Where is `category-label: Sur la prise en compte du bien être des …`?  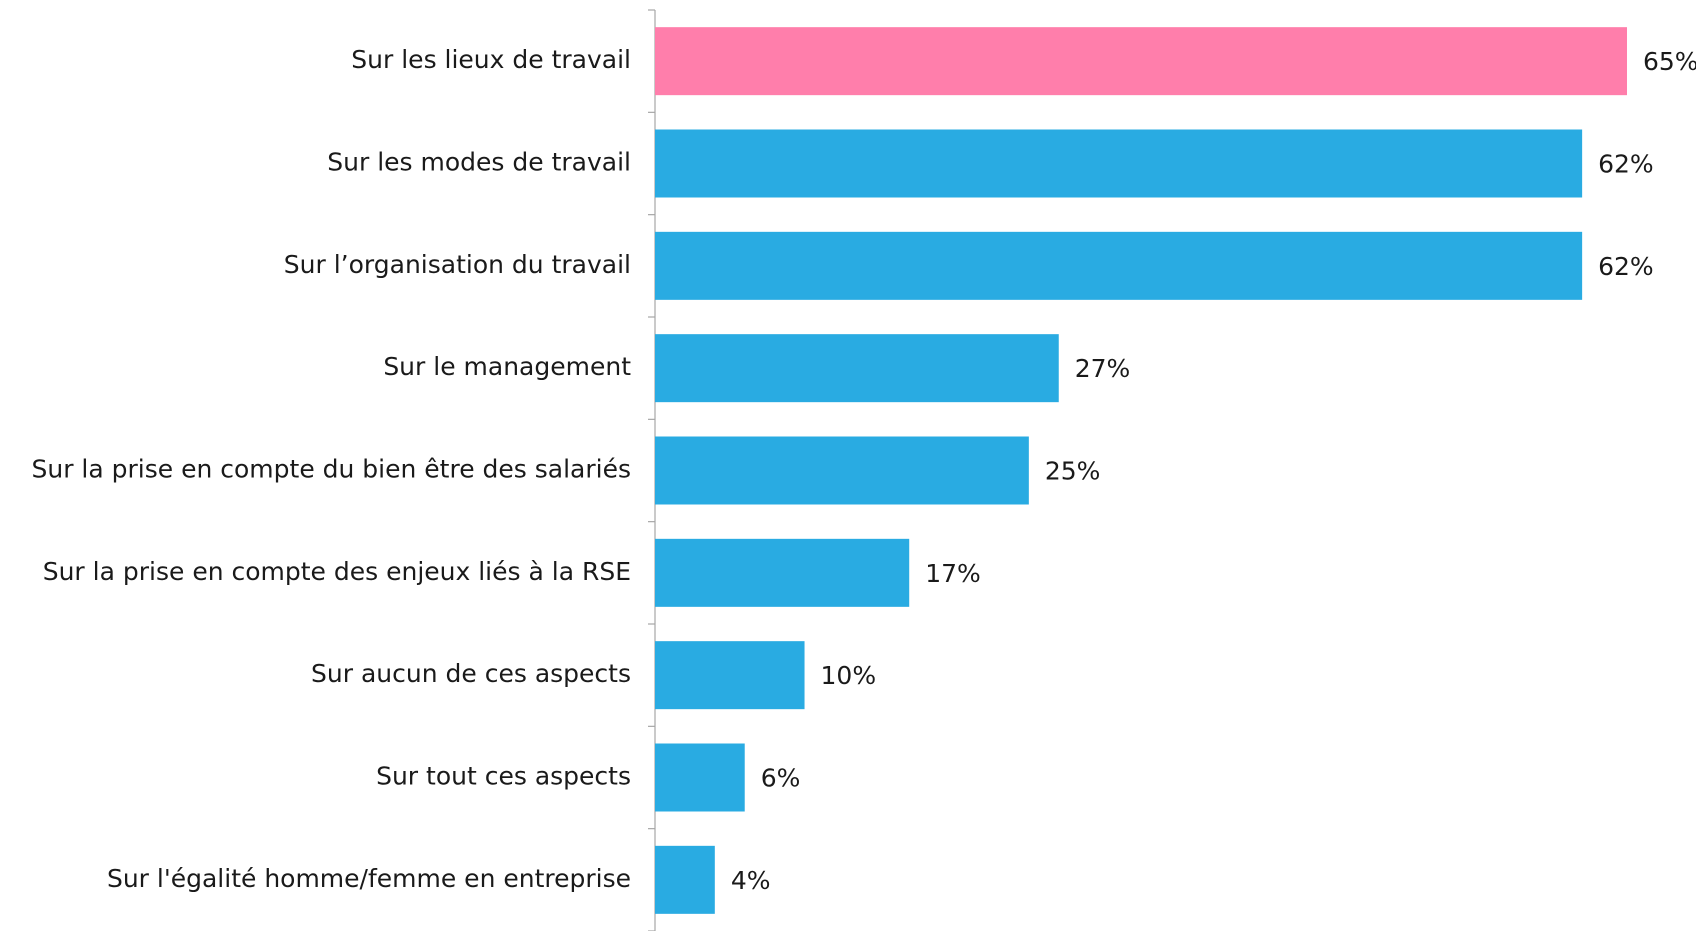
category-label: Sur la prise en compte du bien être des … is located at coordinates (331, 469).